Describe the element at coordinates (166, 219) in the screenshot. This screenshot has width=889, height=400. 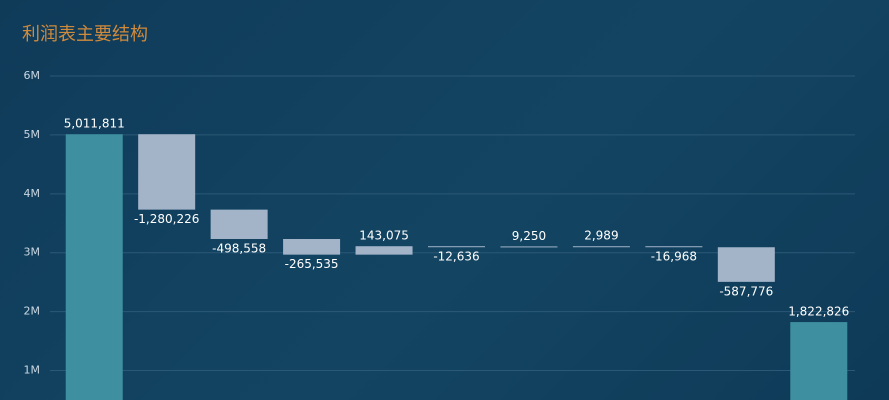
I see `data-label: -1,280,226` at that location.